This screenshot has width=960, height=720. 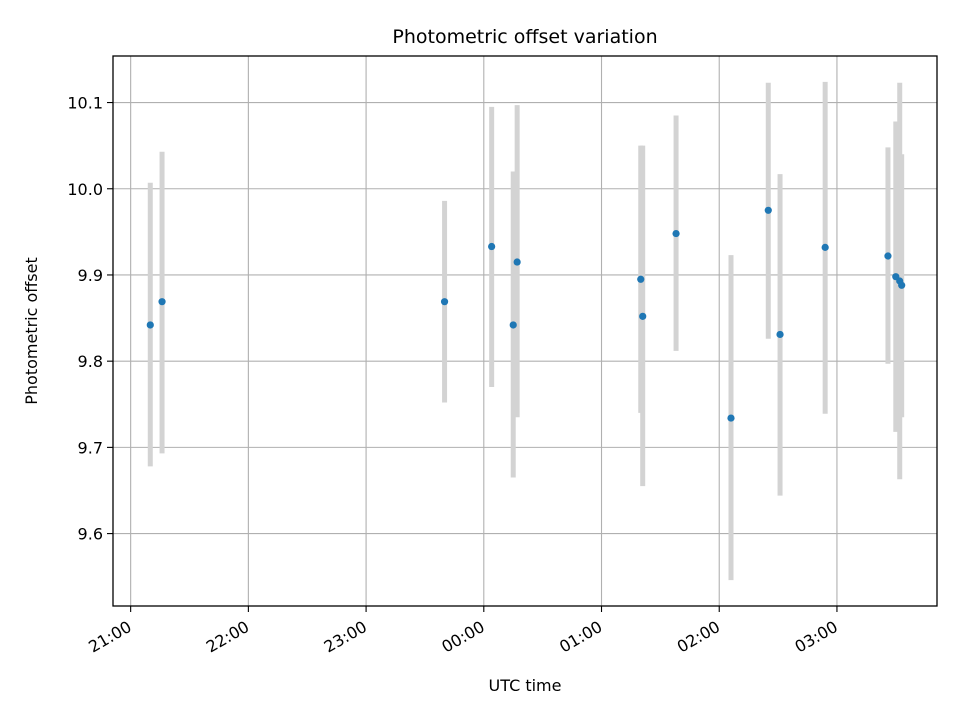 I want to click on y-tick-label: 9.9, so click(x=90, y=275).